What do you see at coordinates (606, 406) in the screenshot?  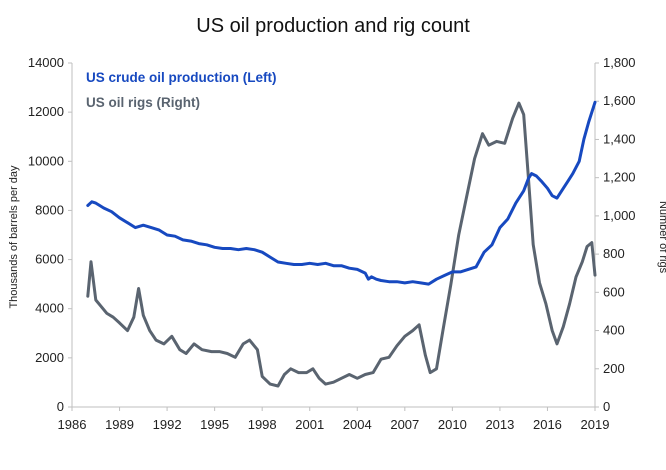 I see `y-right-tick-label: 0` at bounding box center [606, 406].